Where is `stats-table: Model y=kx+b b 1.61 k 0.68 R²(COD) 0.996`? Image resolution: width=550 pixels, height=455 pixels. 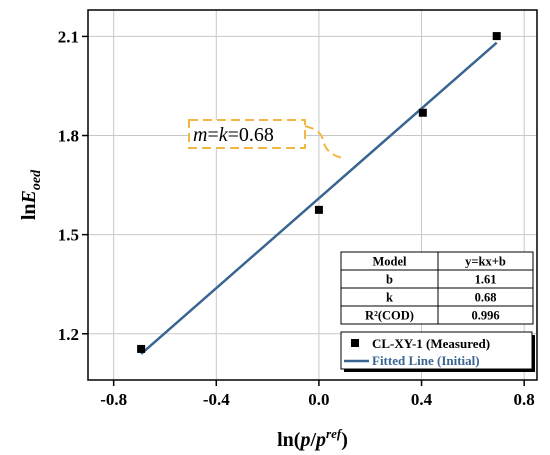 stats-table: Model y=kx+b b 1.61 k 0.68 R²(COD) 0.996 is located at coordinates (437, 288).